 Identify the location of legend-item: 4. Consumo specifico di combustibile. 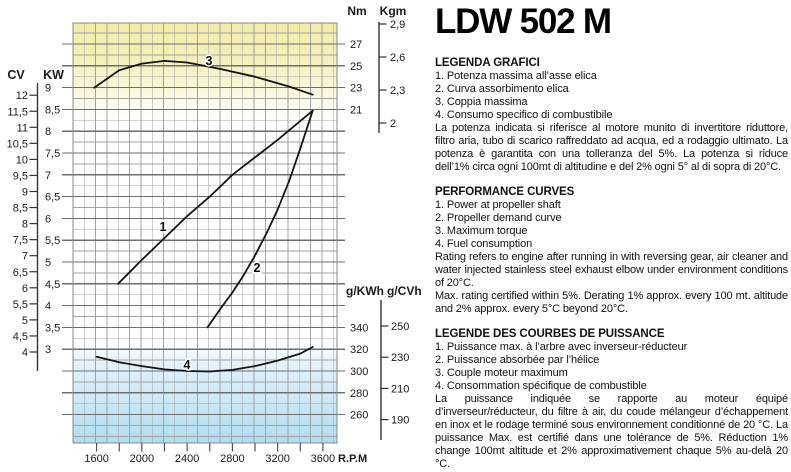
(524, 115).